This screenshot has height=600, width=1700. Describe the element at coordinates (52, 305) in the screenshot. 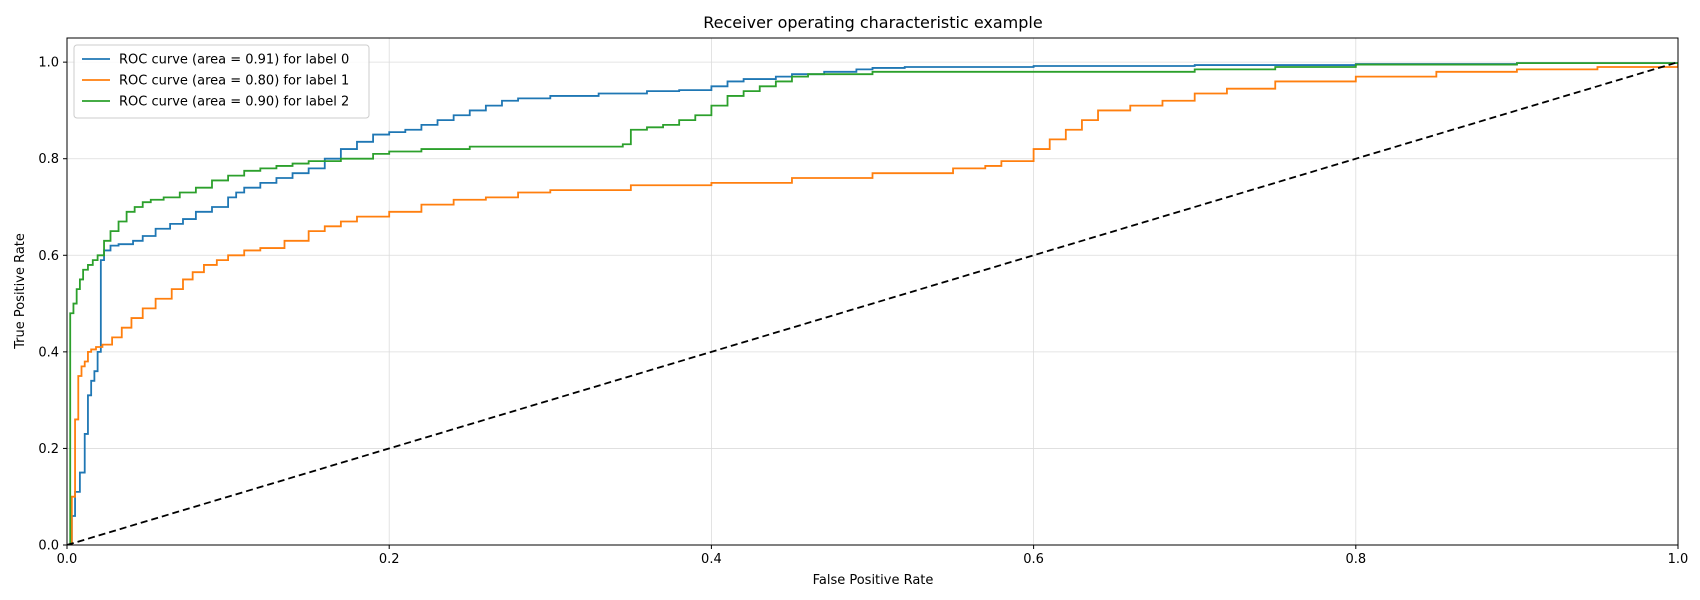

I see `y-axis-ticks: 0.0 0.2 0.4 0.6 0.8 1.0` at that location.